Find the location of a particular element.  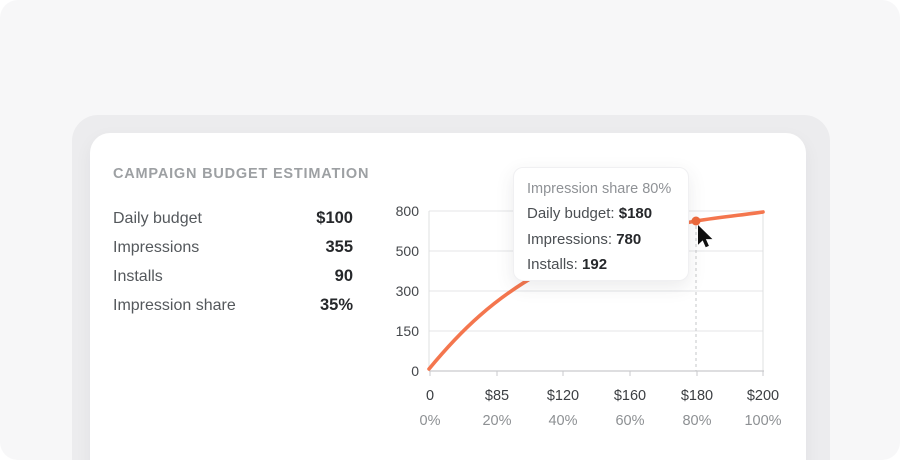

x-axis-ticks is located at coordinates (596, 373).